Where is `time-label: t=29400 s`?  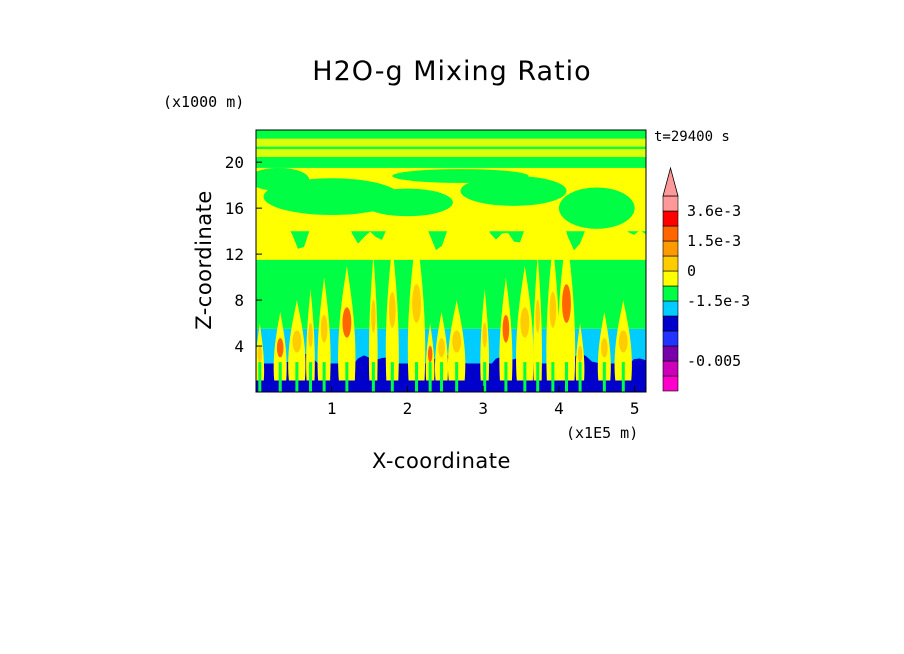 time-label: t=29400 s is located at coordinates (692, 137).